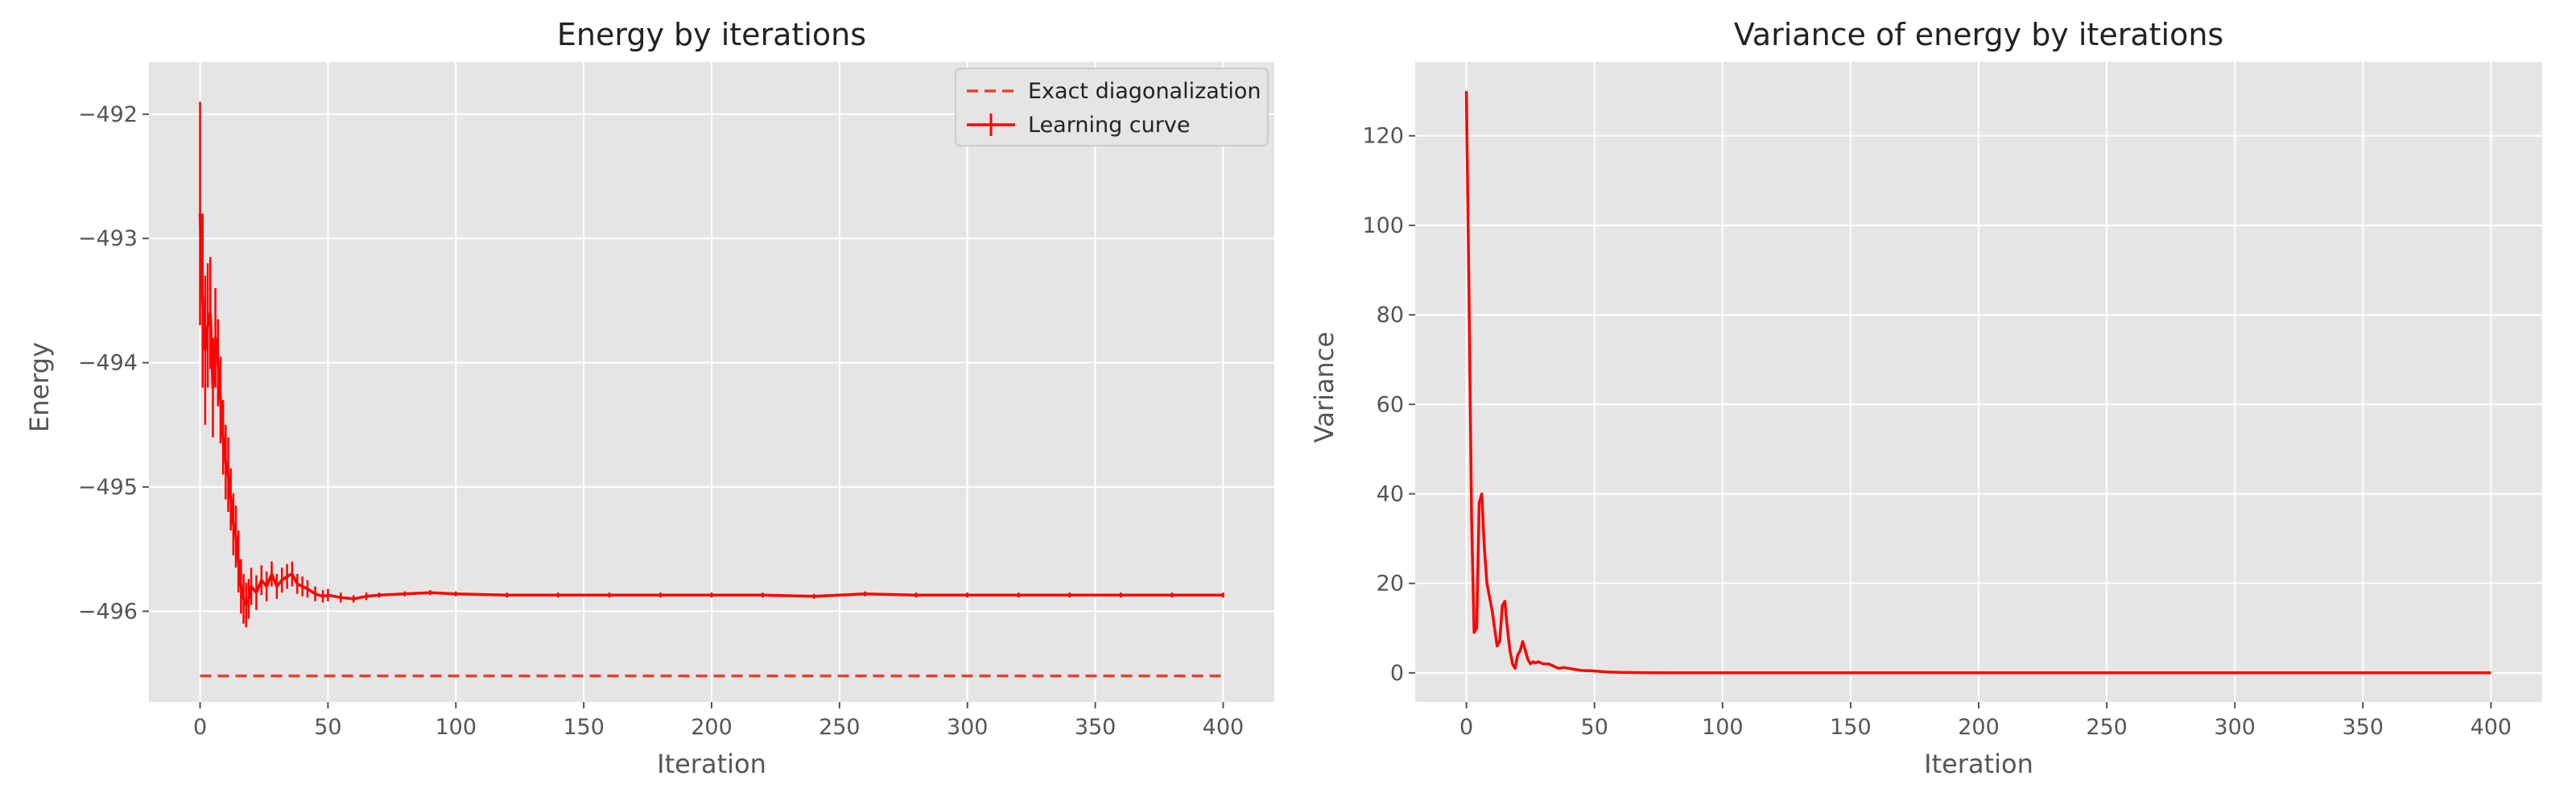 The height and width of the screenshot is (805, 2576). What do you see at coordinates (1978, 34) in the screenshot?
I see `variance-chart-title: Variance of energy by iterations` at bounding box center [1978, 34].